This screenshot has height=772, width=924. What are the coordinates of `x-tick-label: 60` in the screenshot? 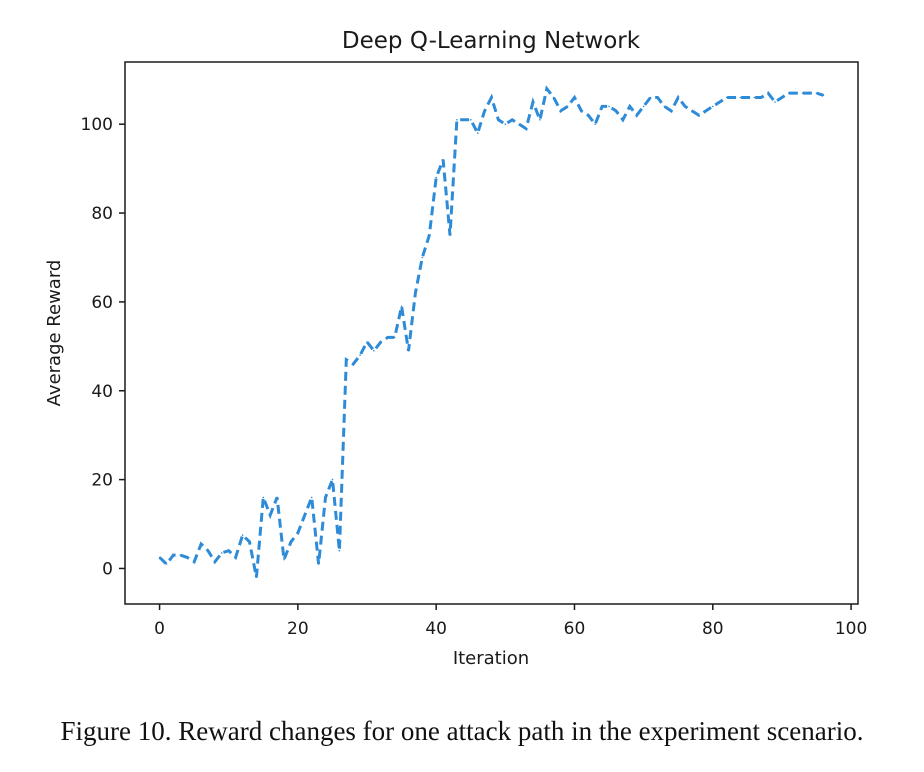 It's located at (575, 629).